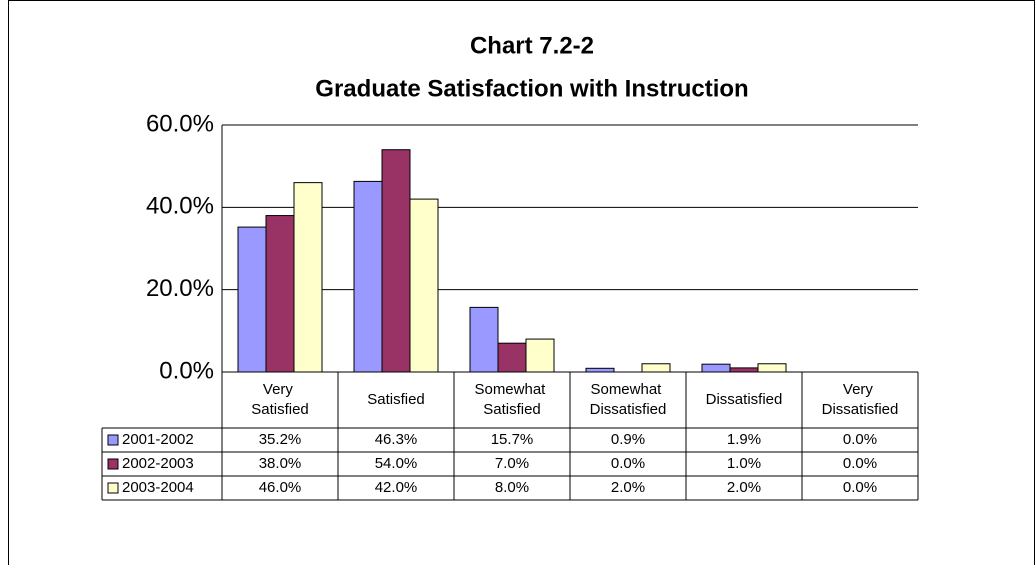  What do you see at coordinates (628, 399) in the screenshot?
I see `x-tick-label: Somewhat Dissatisfied` at bounding box center [628, 399].